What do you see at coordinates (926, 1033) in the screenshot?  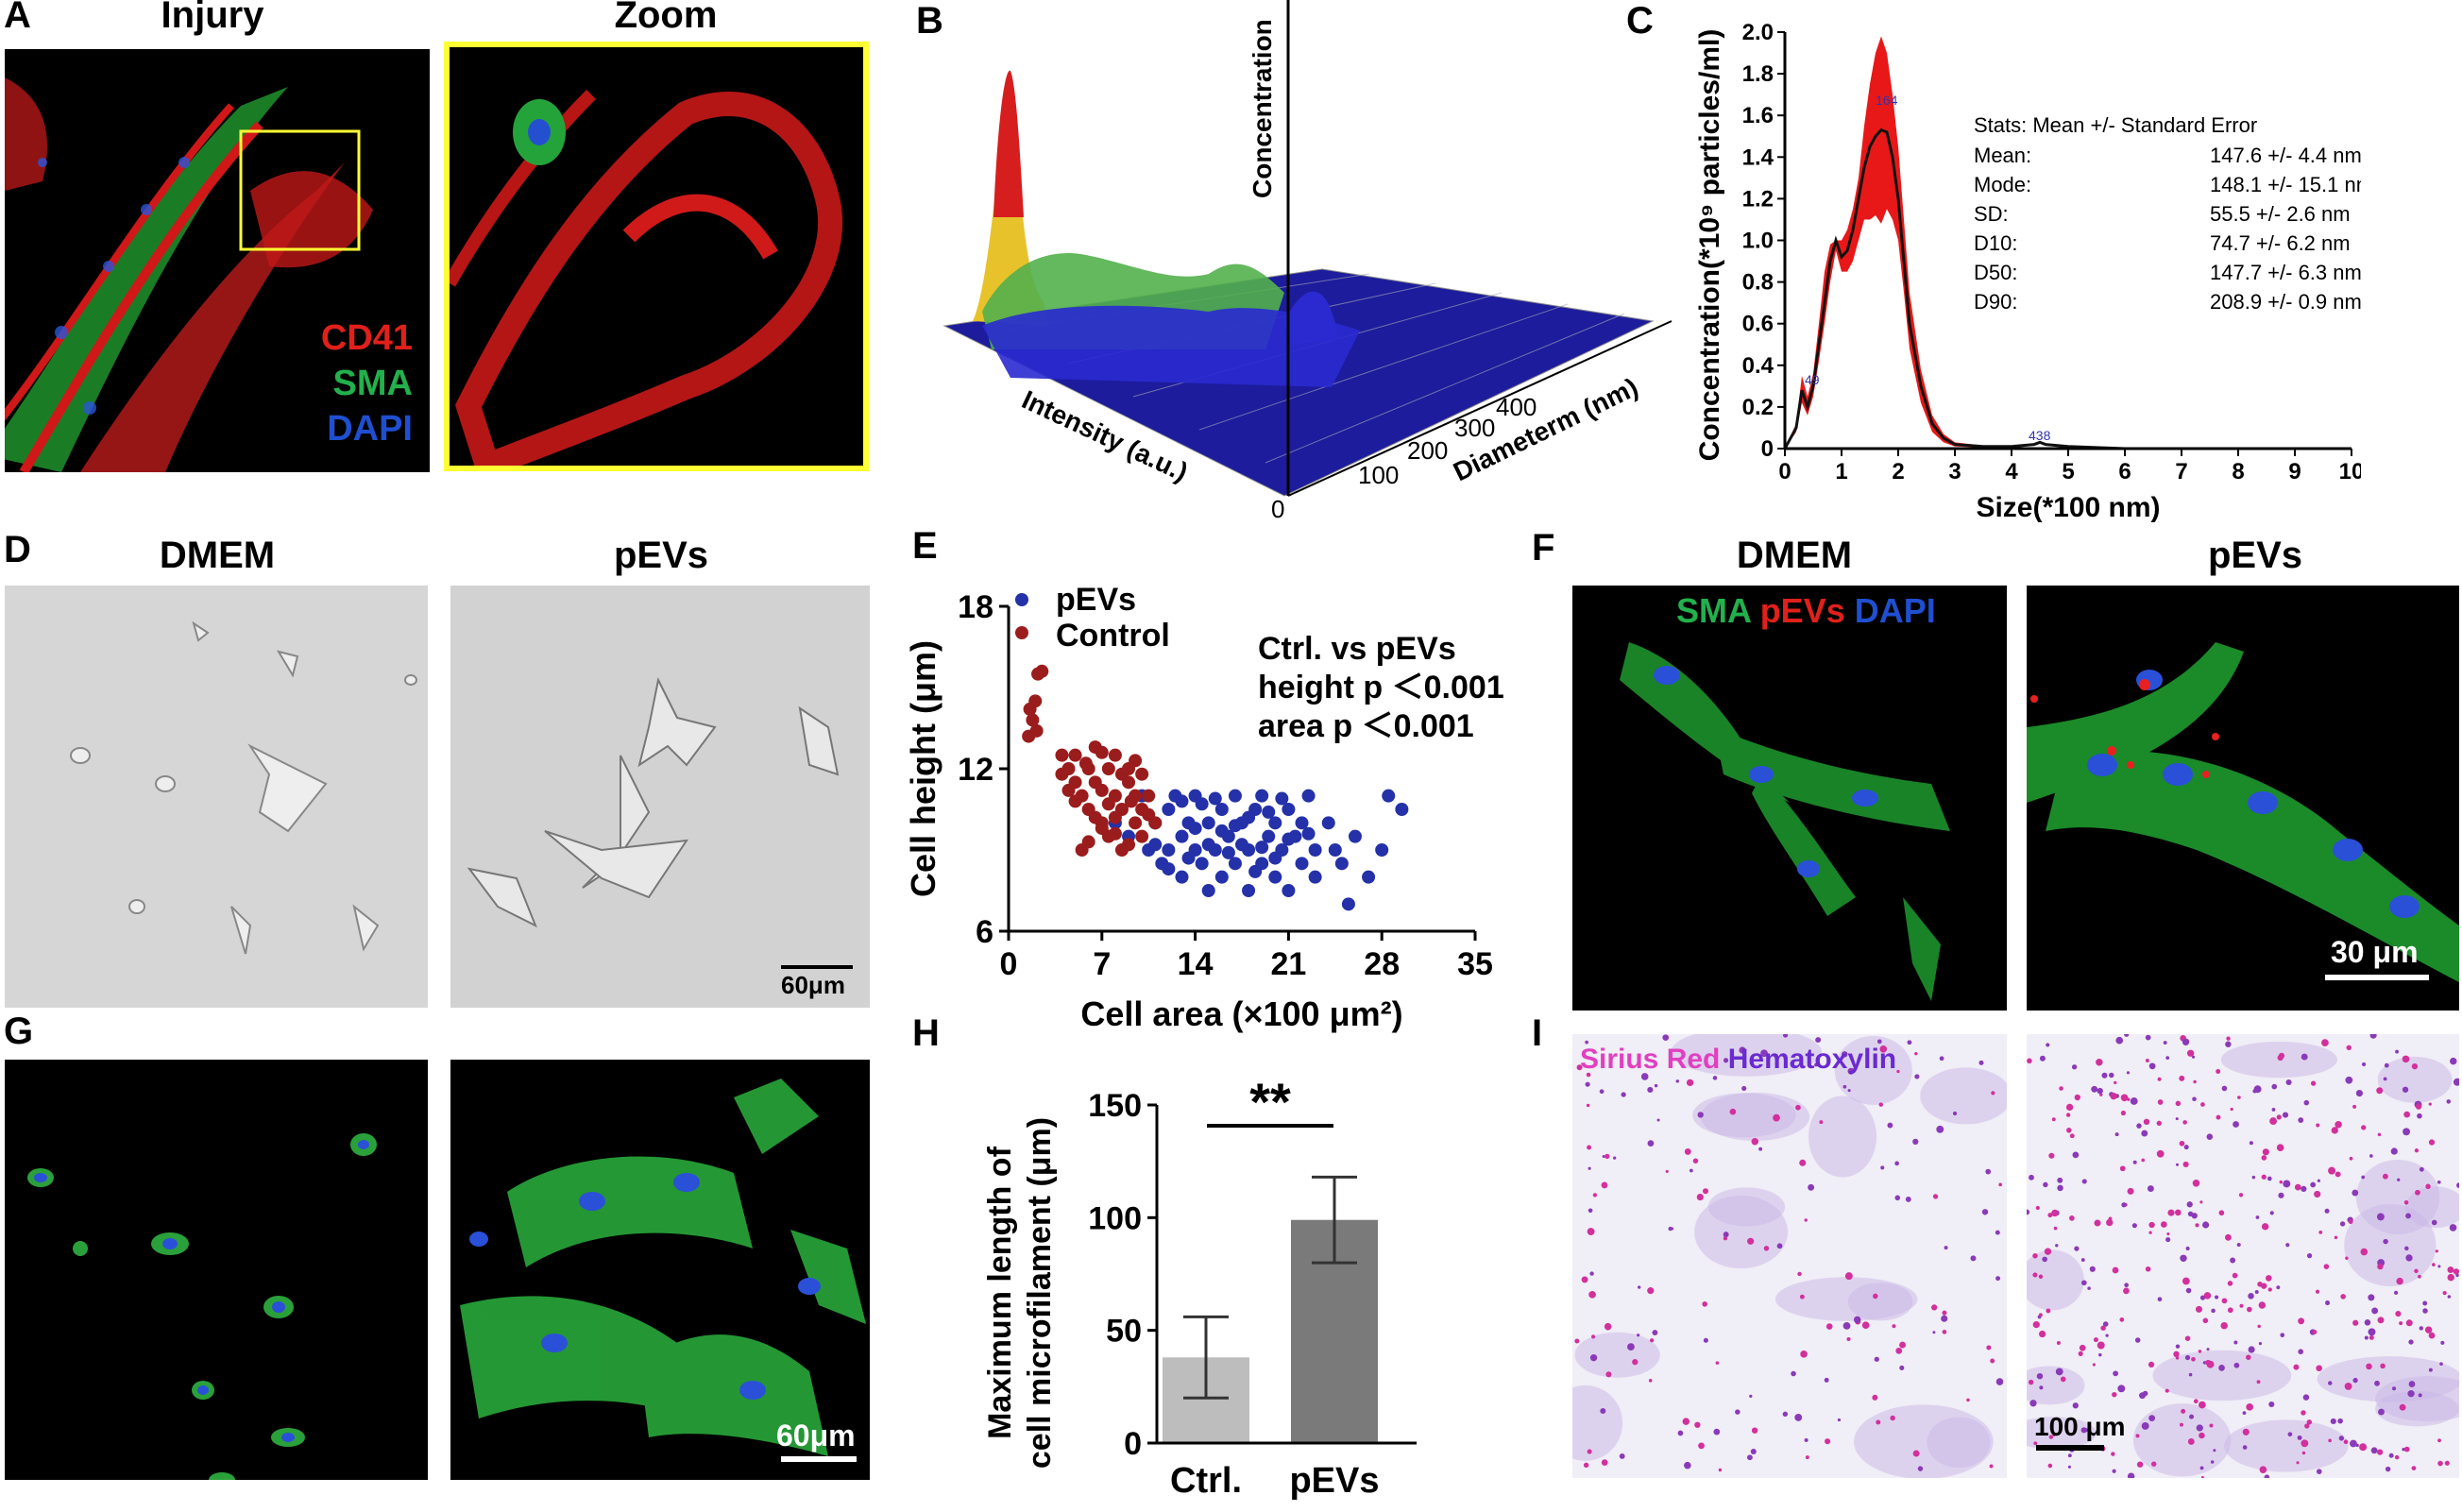 I see `panel-label-h: H` at bounding box center [926, 1033].